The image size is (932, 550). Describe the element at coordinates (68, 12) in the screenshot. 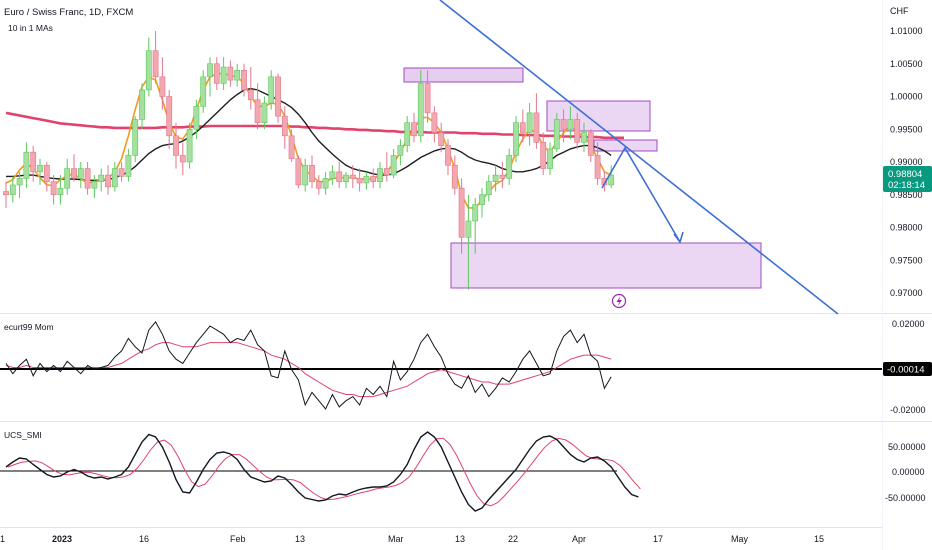

I see `chart-title: Euro / Swiss Franc, 1D, FXCM` at that location.